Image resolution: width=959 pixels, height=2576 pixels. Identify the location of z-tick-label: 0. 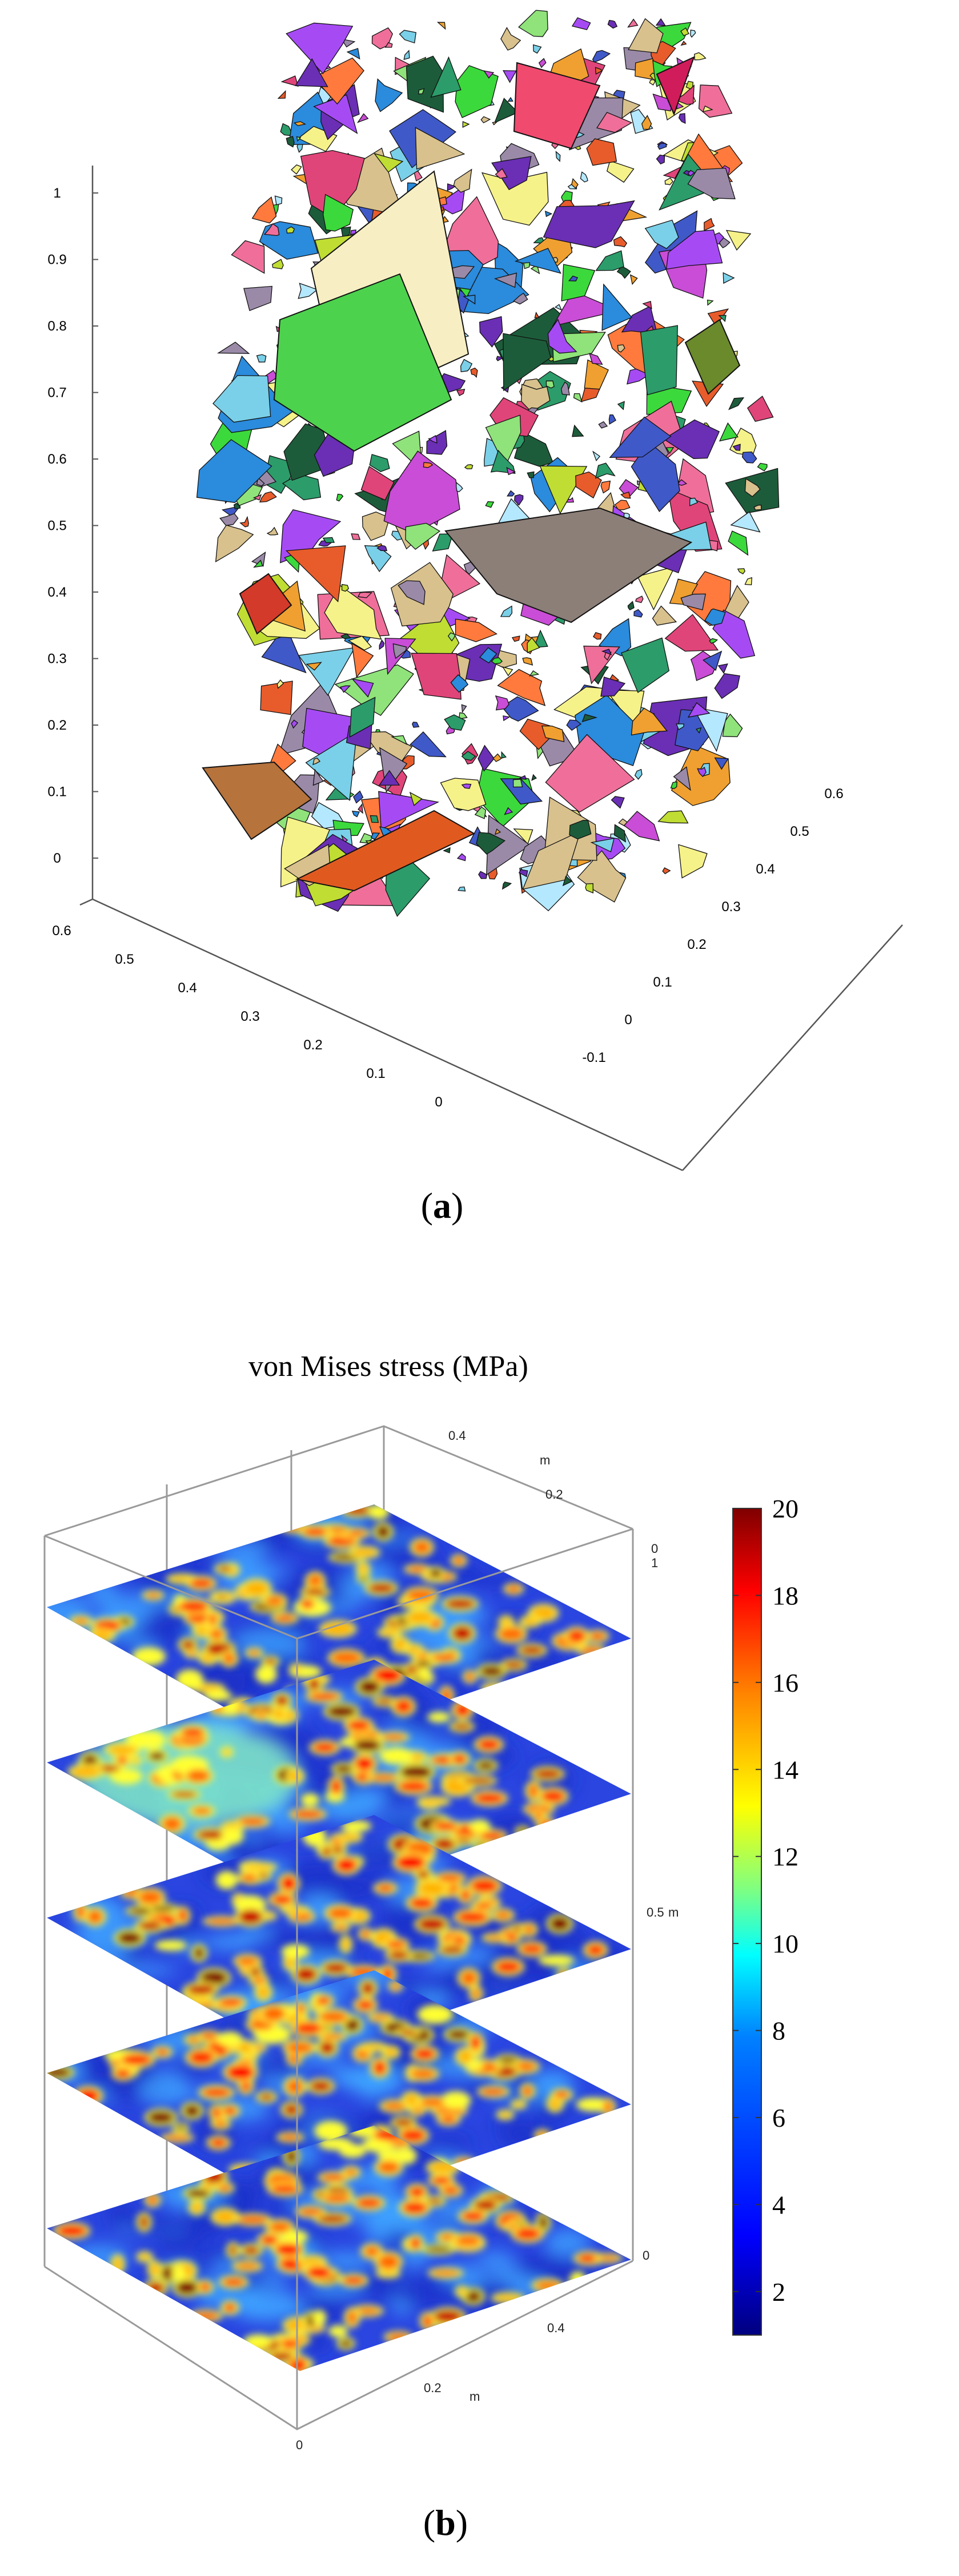
(57, 858).